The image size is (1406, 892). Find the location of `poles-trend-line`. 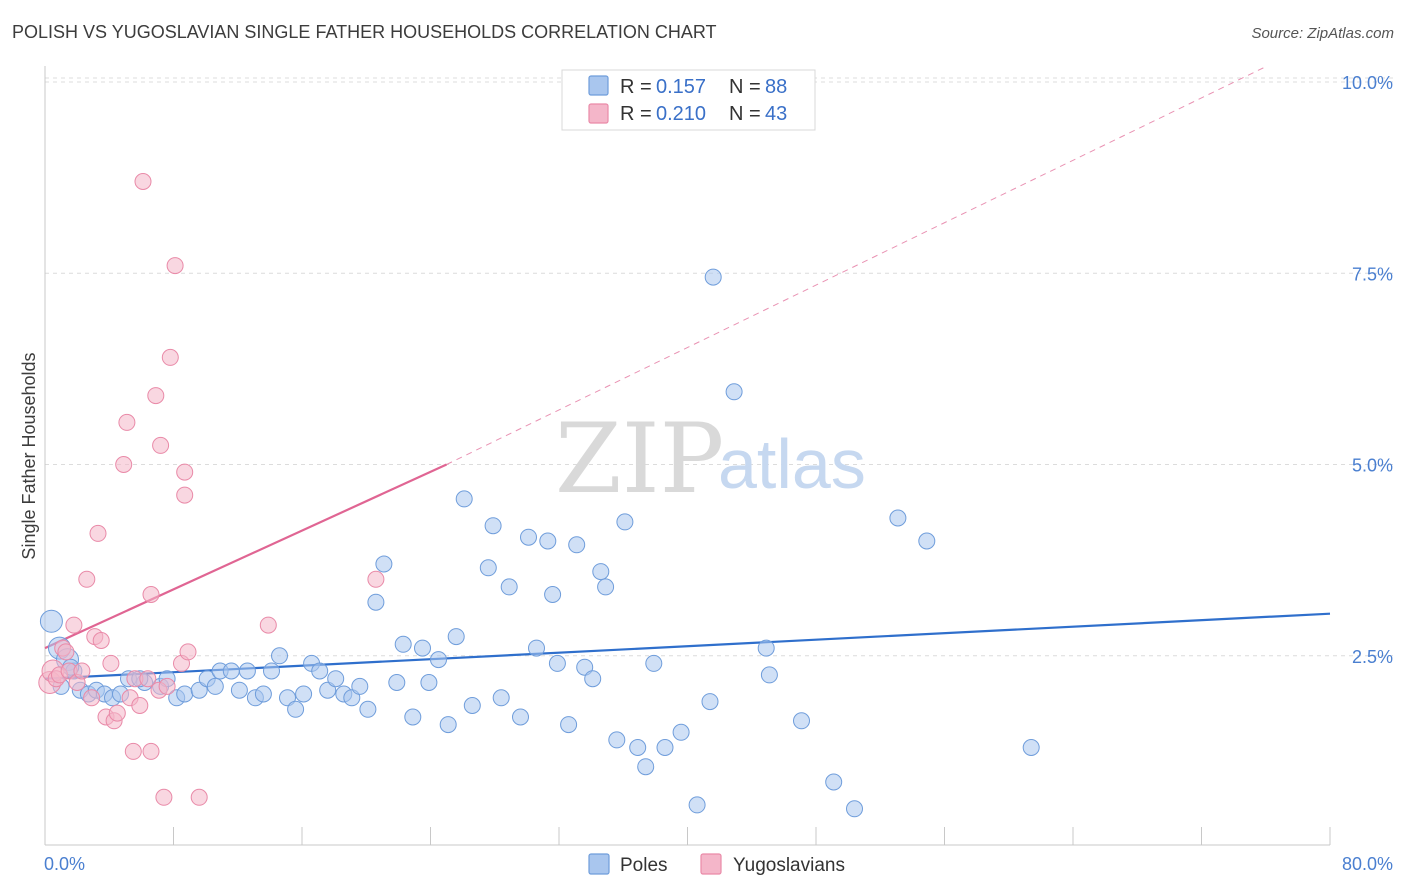

poles-trend-line is located at coordinates (687, 646).